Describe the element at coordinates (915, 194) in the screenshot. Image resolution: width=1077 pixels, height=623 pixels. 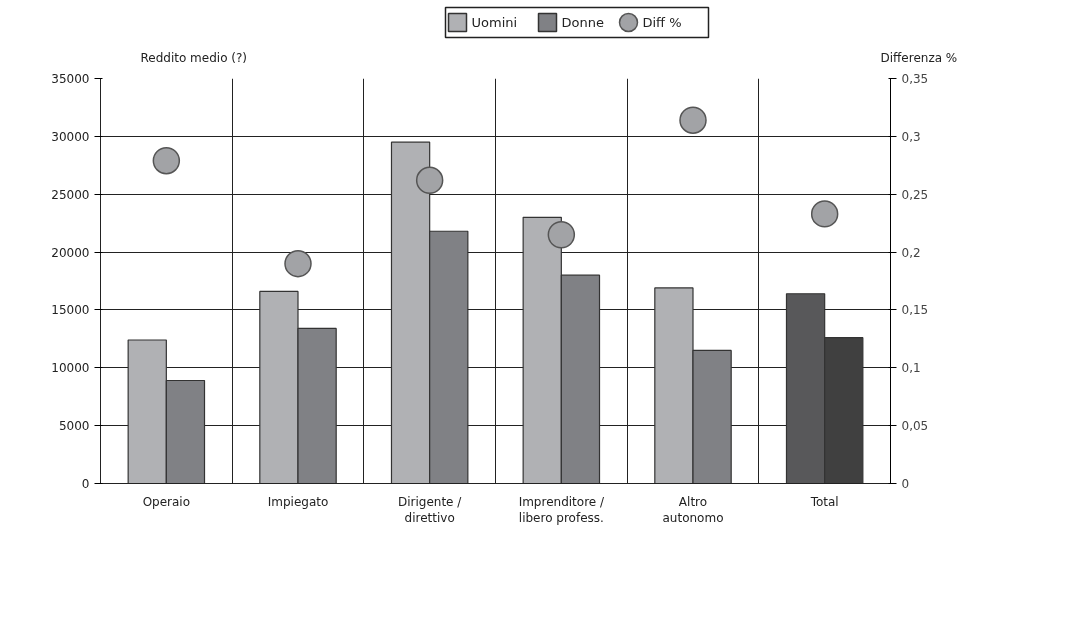
I see `y2-tick-label: 0,25` at that location.